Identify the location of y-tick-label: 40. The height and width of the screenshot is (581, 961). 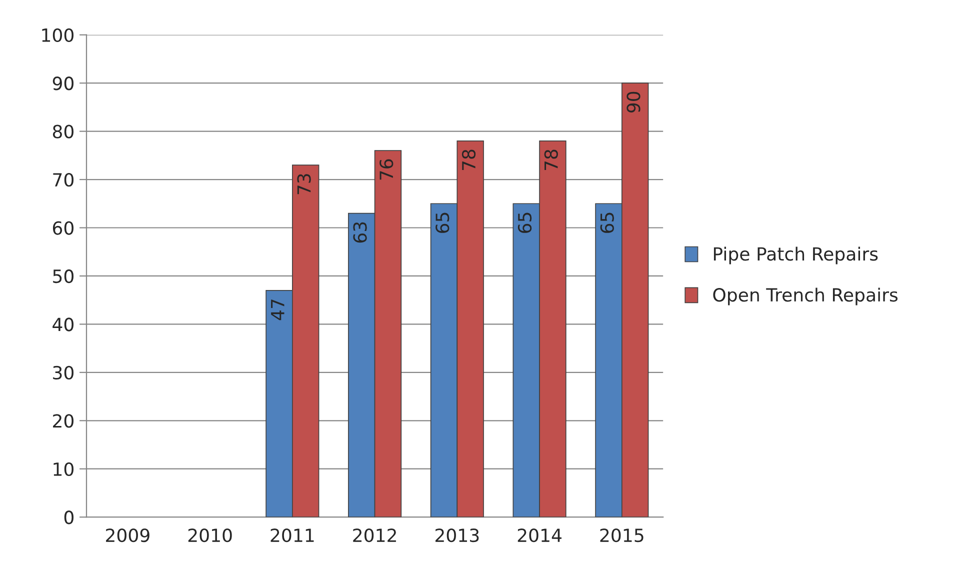
(63, 325).